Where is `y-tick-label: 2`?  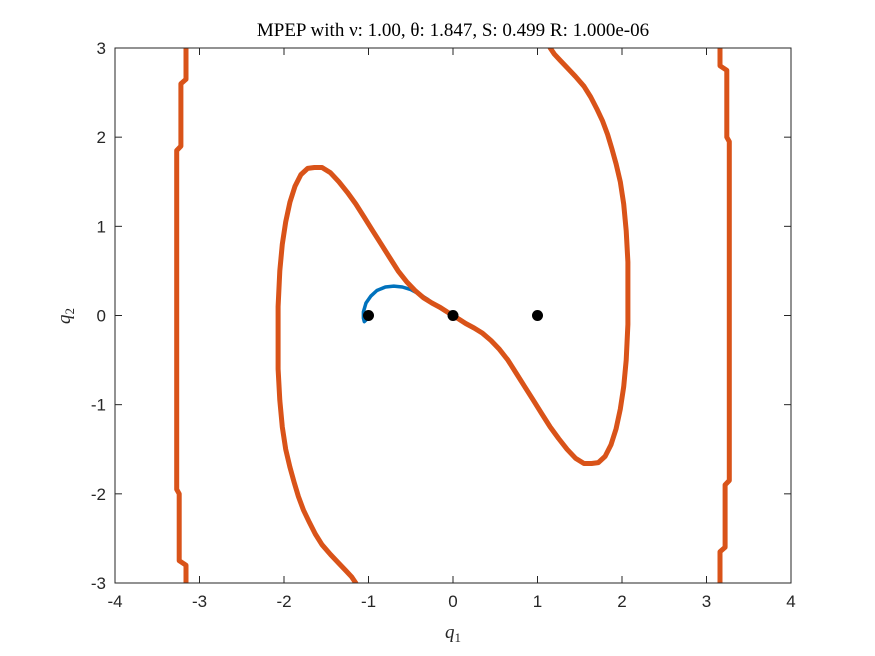
y-tick-label: 2 is located at coordinates (101, 137).